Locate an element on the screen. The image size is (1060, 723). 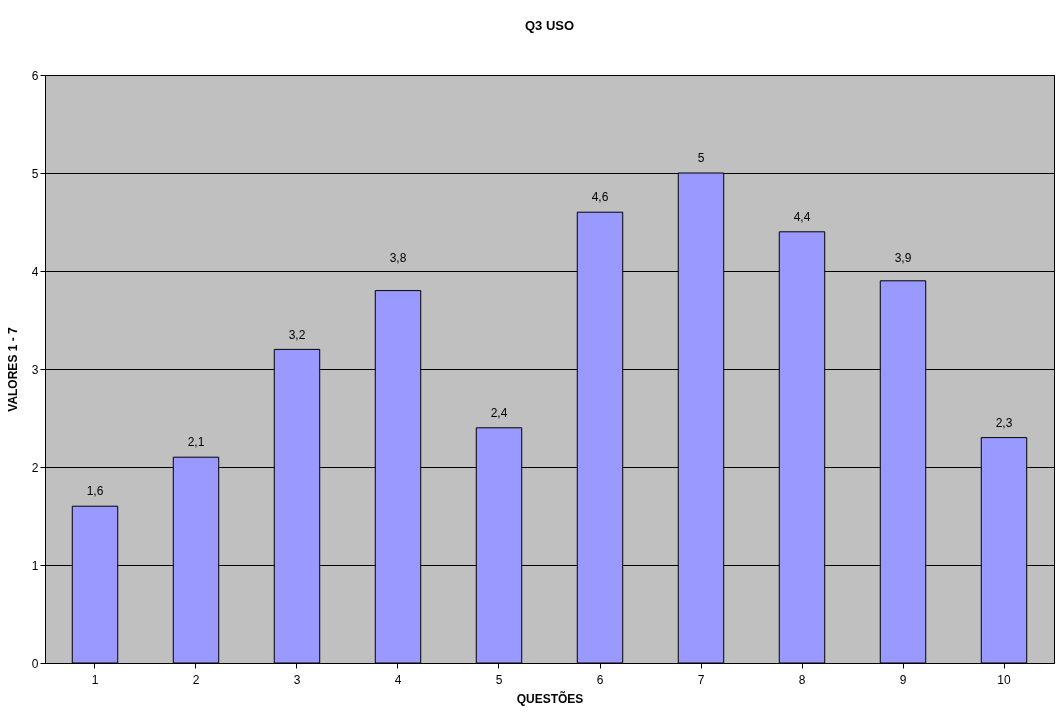
data-label: 4,6 is located at coordinates (600, 197).